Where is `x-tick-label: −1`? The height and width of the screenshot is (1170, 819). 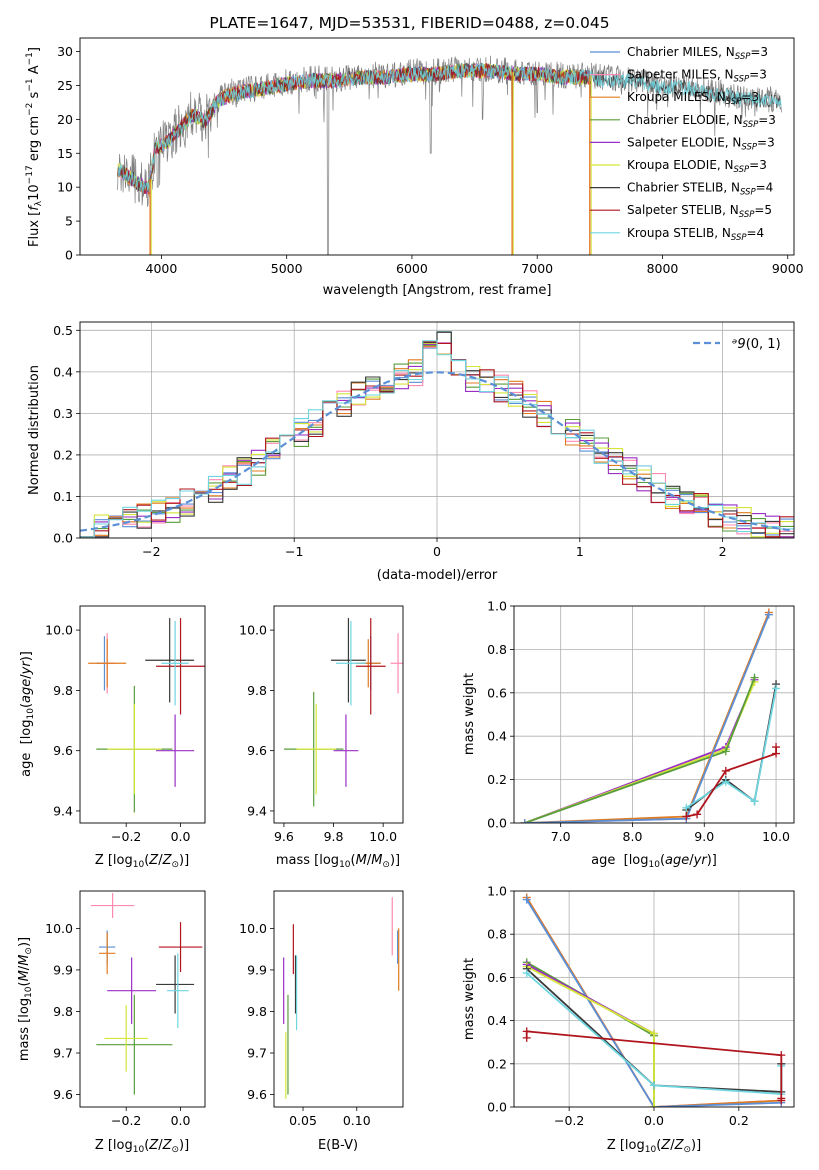
x-tick-label: −1 is located at coordinates (294, 551).